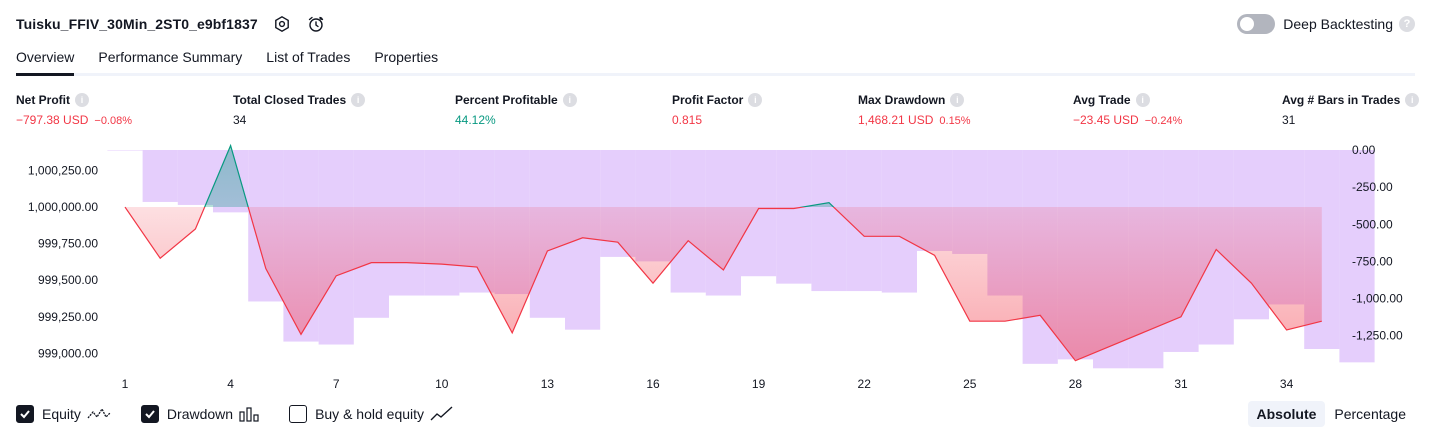 Image resolution: width=1431 pixels, height=438 pixels. I want to click on left-axis-tick: 999,500.00, so click(68, 280).